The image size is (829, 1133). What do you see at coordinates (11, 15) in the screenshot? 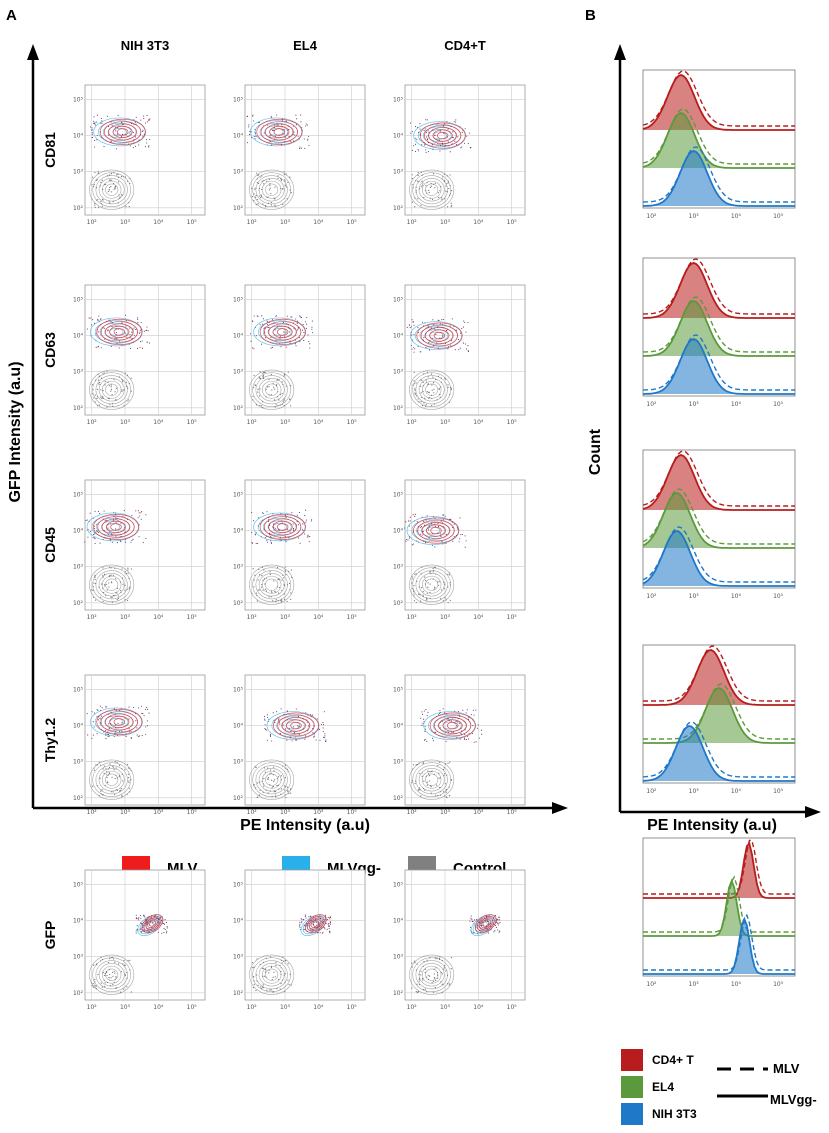
I see `panel-a-letter: A` at bounding box center [11, 15].